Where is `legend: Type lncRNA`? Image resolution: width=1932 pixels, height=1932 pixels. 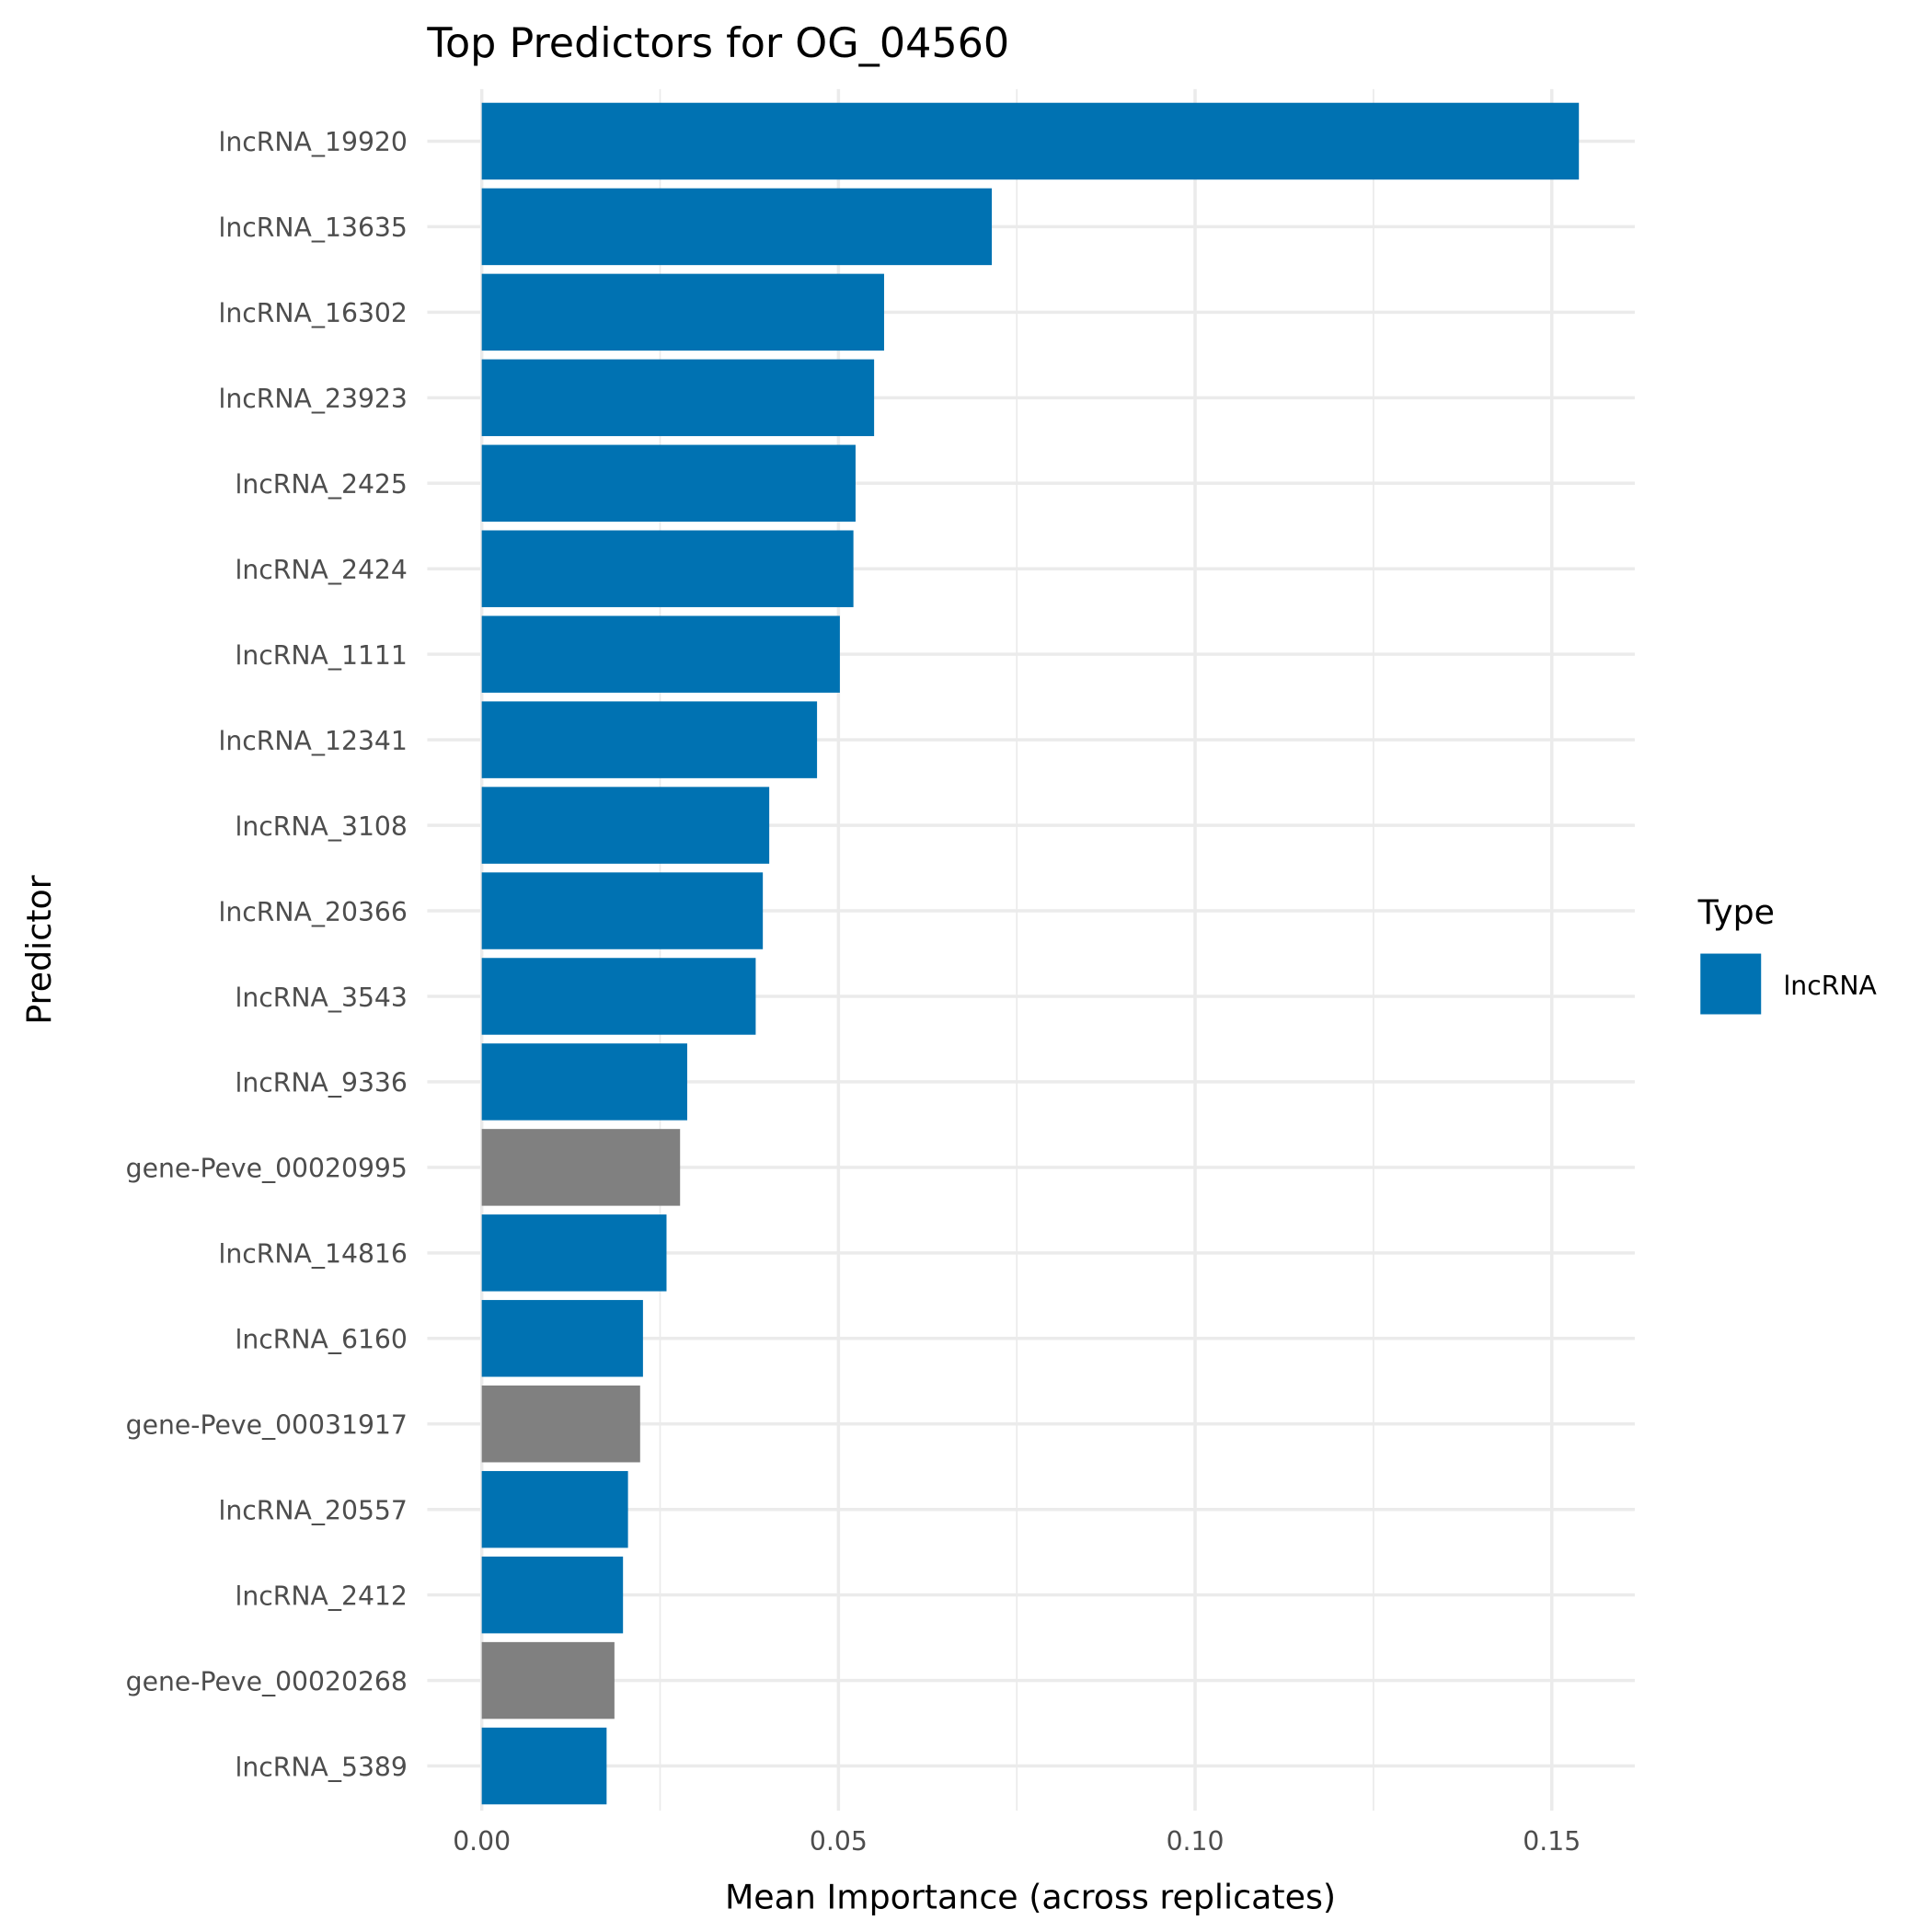
legend: Type lncRNA is located at coordinates (1787, 953).